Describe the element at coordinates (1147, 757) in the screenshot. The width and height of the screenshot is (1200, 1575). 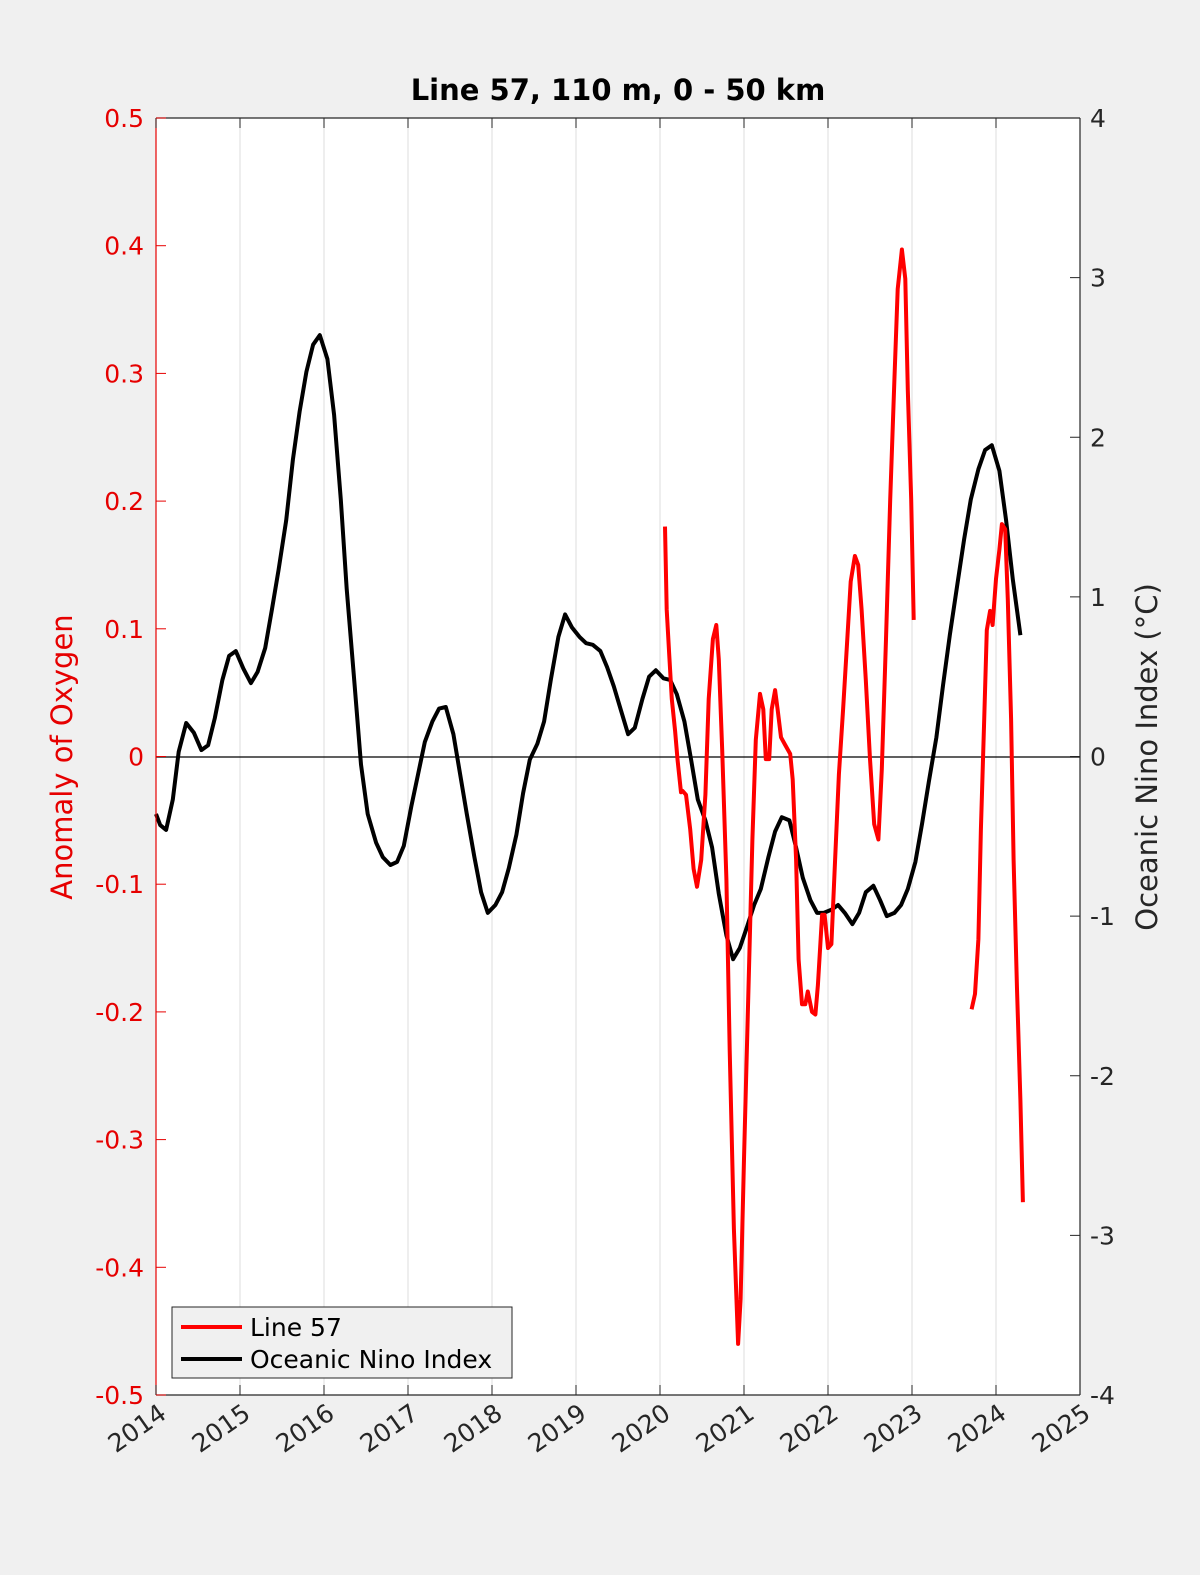
I see `y-axis-label-right: Oceanic Nino Index (°C)` at that location.